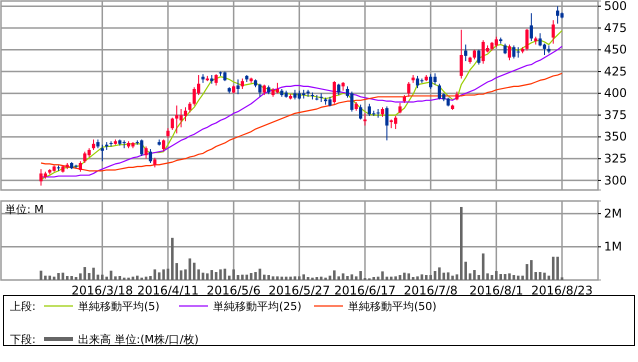 The height and width of the screenshot is (362, 638). What do you see at coordinates (562, 291) in the screenshot?
I see `x-tick-label: 2016/8/23` at bounding box center [562, 291].